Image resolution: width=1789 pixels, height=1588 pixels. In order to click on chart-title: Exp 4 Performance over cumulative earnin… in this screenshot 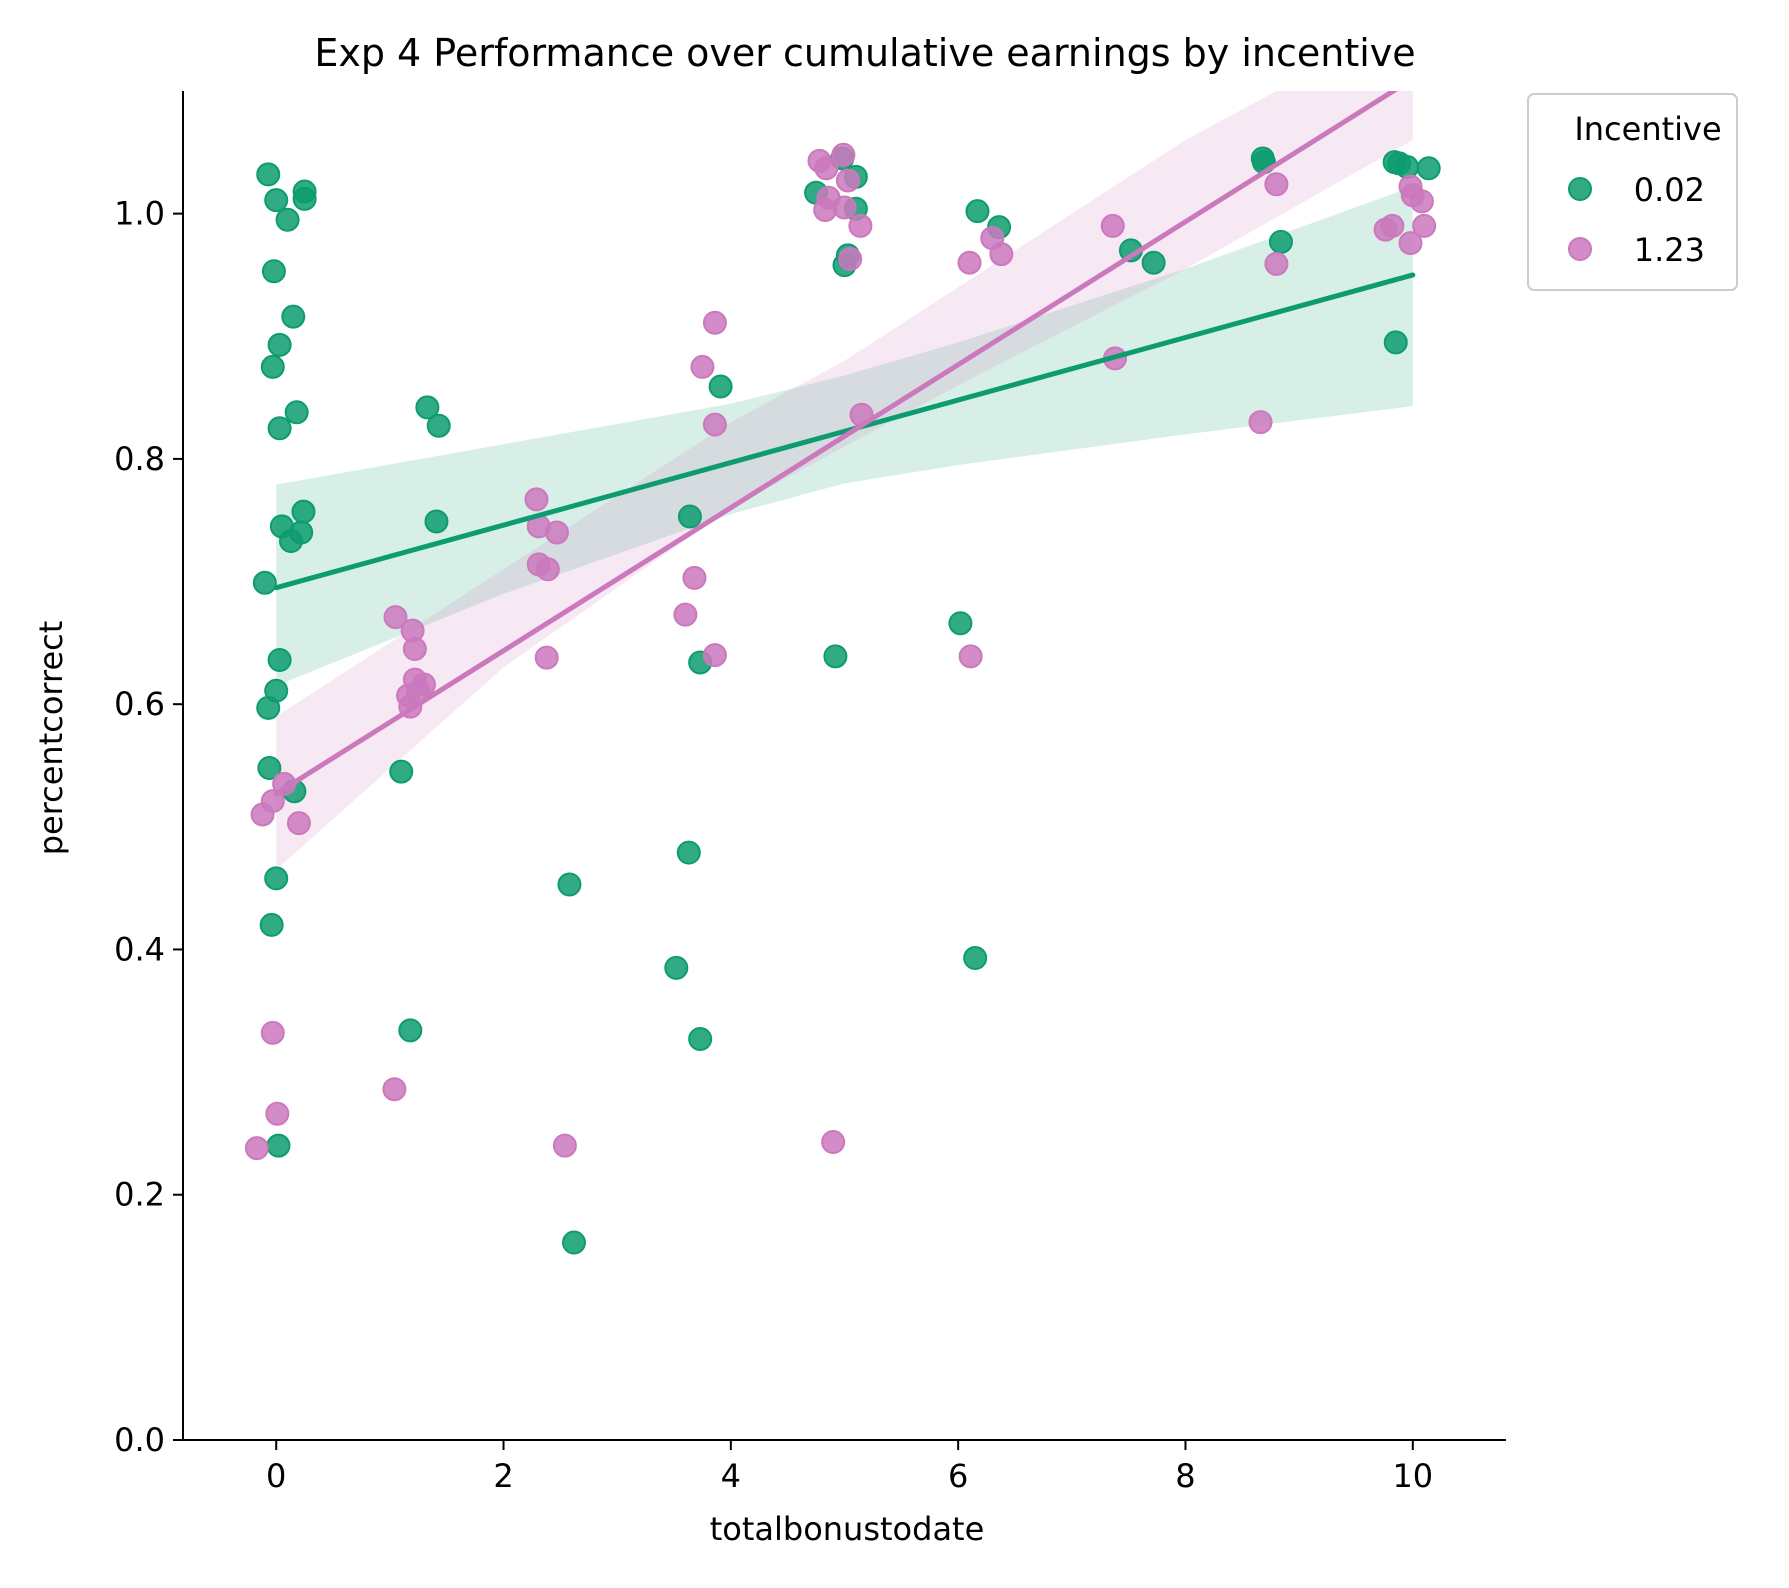, I will do `click(864, 53)`.